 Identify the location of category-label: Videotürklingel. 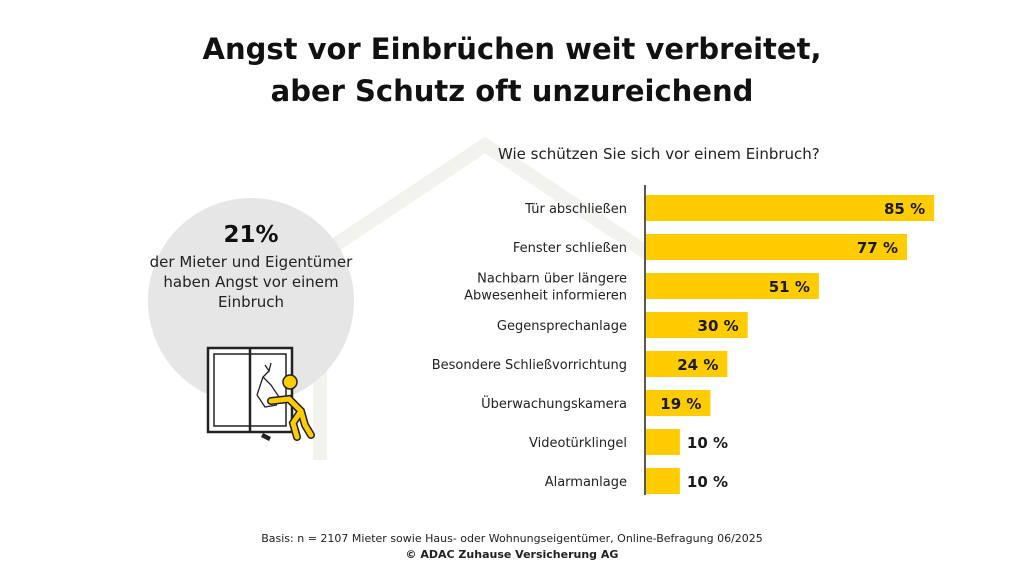
(578, 443).